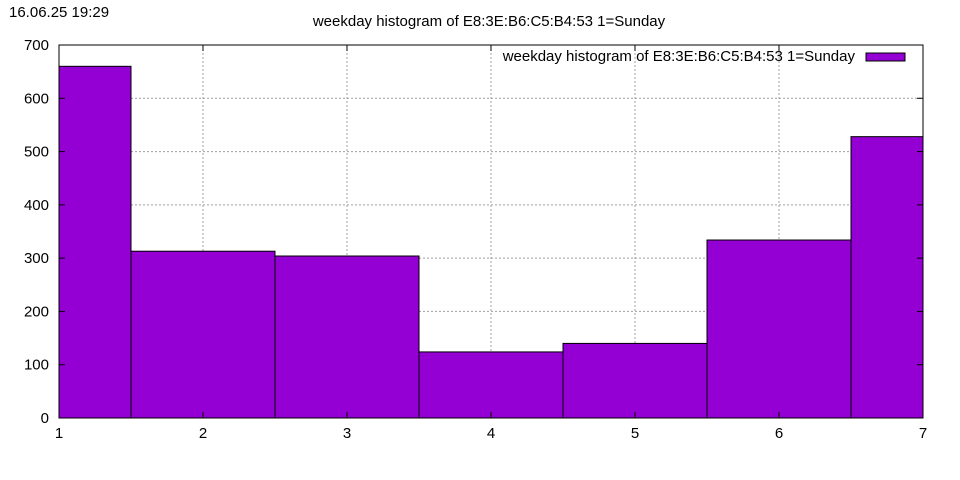 The width and height of the screenshot is (960, 480). What do you see at coordinates (45, 418) in the screenshot?
I see `y-tick-label: 0` at bounding box center [45, 418].